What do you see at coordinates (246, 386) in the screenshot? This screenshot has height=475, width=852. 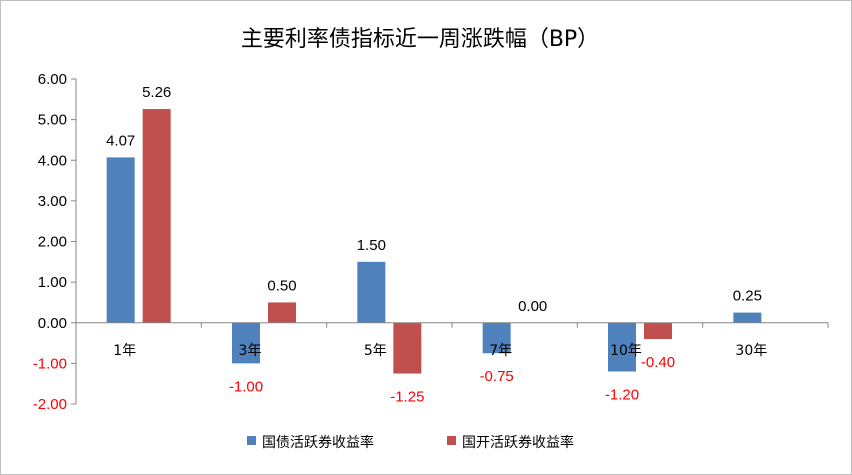 I see `data-label: -1.00` at bounding box center [246, 386].